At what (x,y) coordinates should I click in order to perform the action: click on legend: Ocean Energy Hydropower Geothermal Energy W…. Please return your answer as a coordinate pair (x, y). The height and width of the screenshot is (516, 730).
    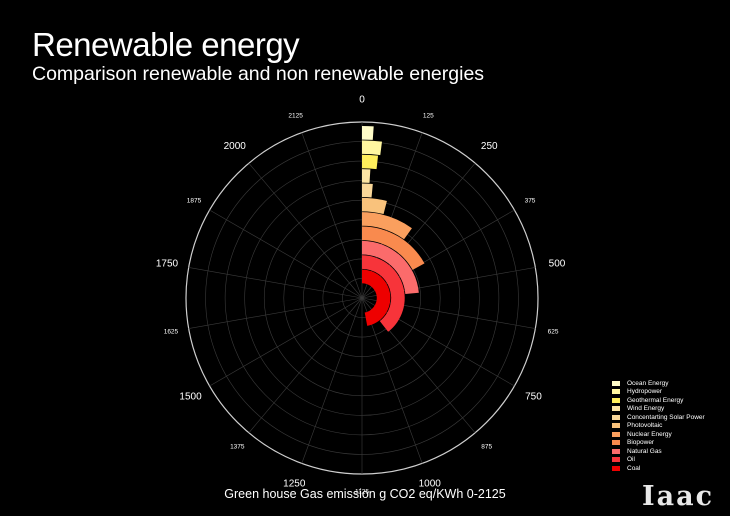
    Looking at the image, I should click on (658, 426).